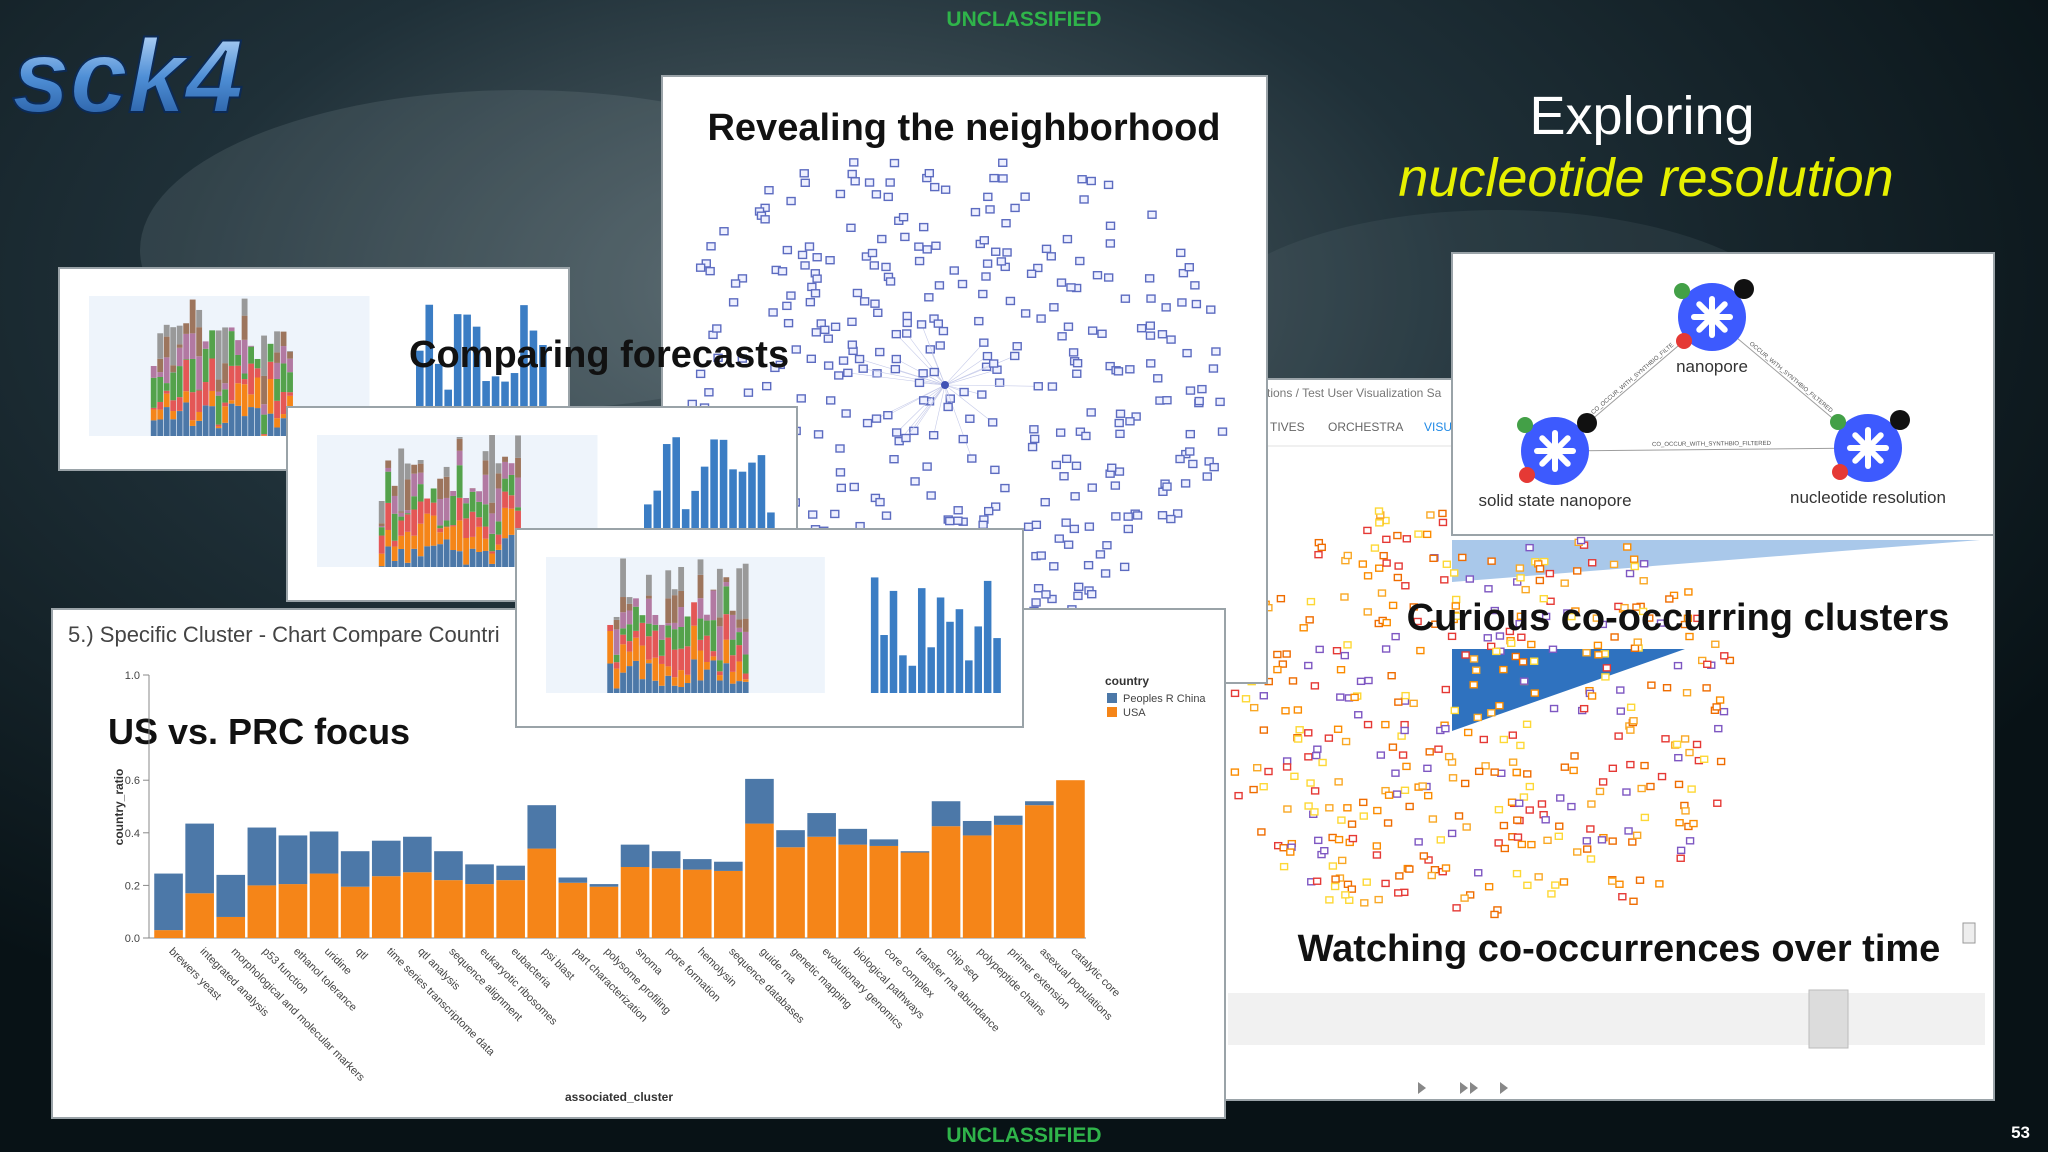 This screenshot has height=1152, width=2048. Describe the element at coordinates (1504, 1088) in the screenshot. I see `end-button` at that location.